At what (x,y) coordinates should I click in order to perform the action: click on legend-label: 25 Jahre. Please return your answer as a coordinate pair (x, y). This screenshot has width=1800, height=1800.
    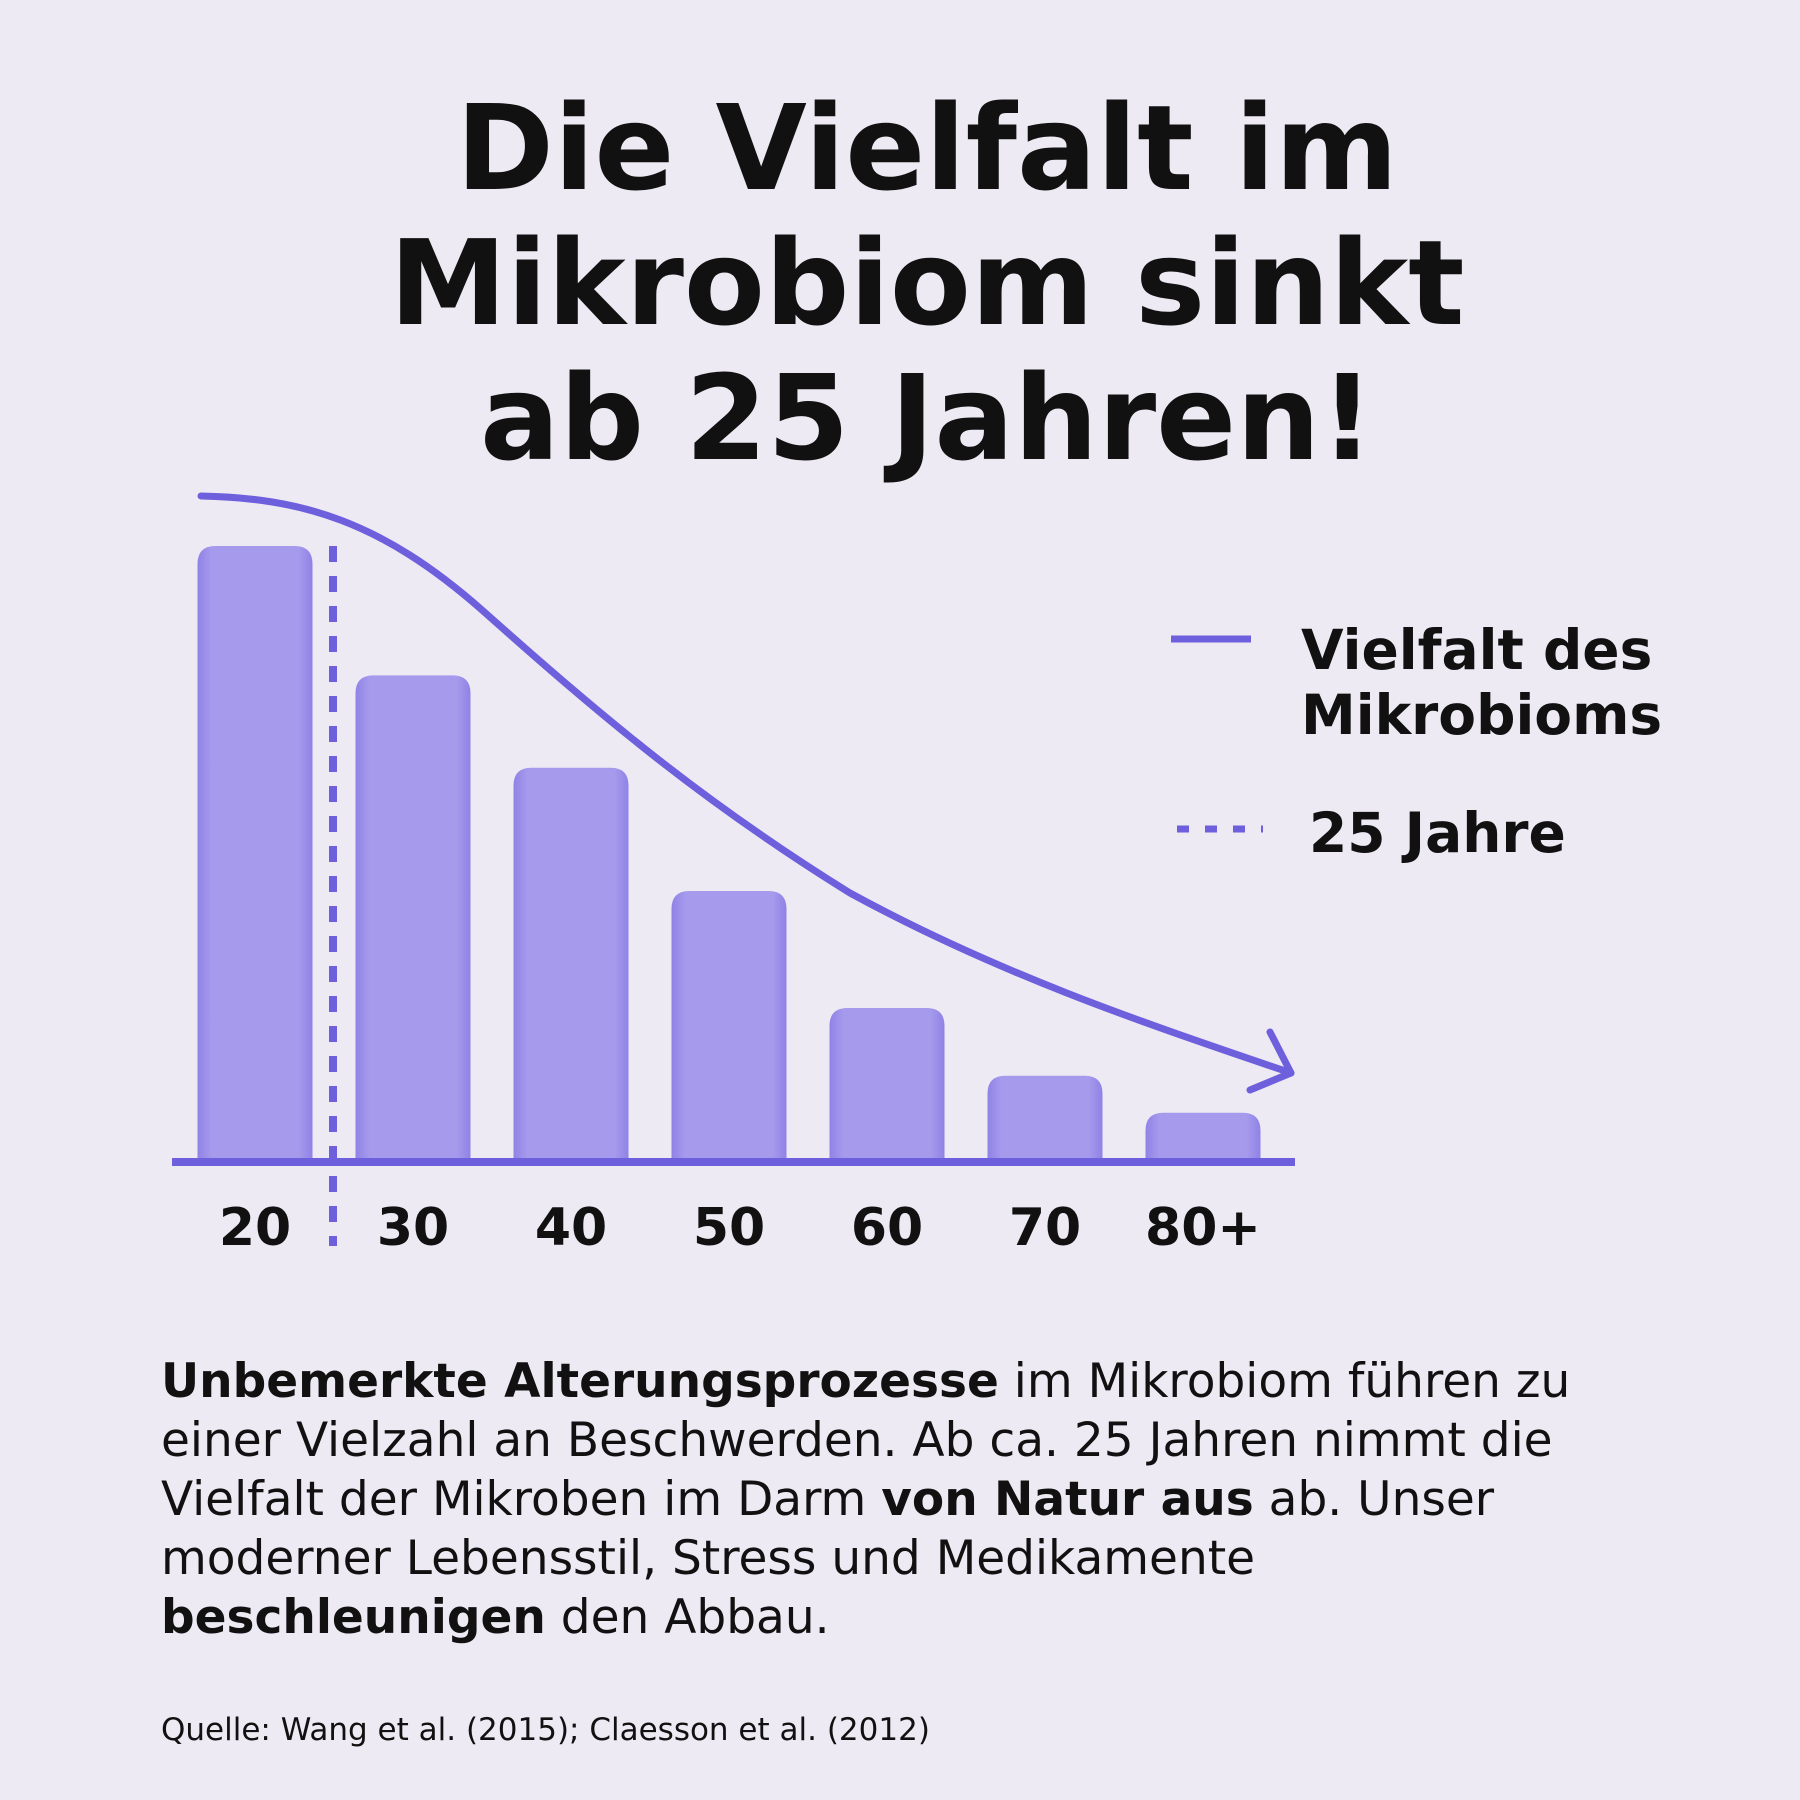
    Looking at the image, I should click on (1437, 833).